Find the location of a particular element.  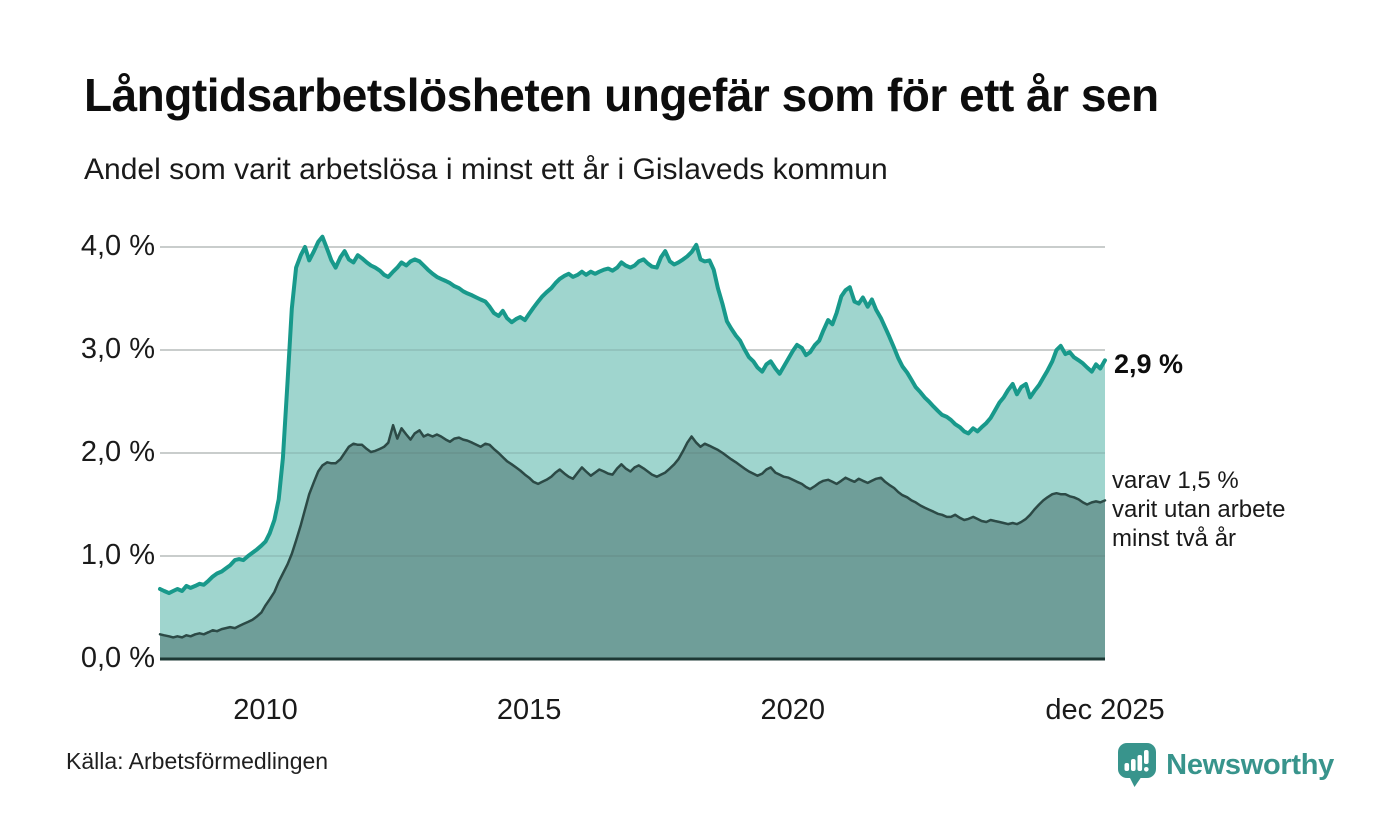

newsworthy-brand: Newsworthy is located at coordinates (1225, 765).